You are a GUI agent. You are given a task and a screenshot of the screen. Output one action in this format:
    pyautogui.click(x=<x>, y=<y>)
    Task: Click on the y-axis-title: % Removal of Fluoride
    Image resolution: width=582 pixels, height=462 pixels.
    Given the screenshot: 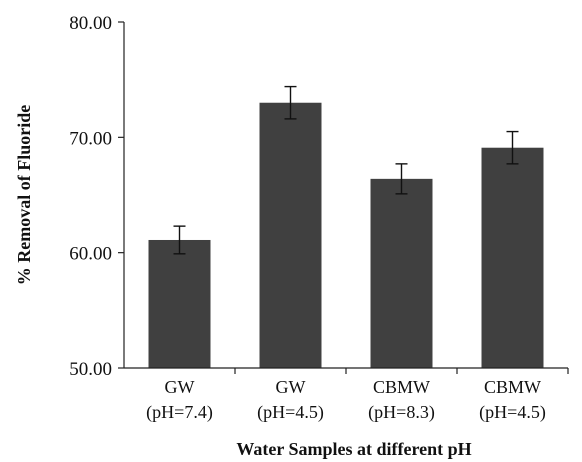 What is the action you would take?
    pyautogui.click(x=24, y=195)
    